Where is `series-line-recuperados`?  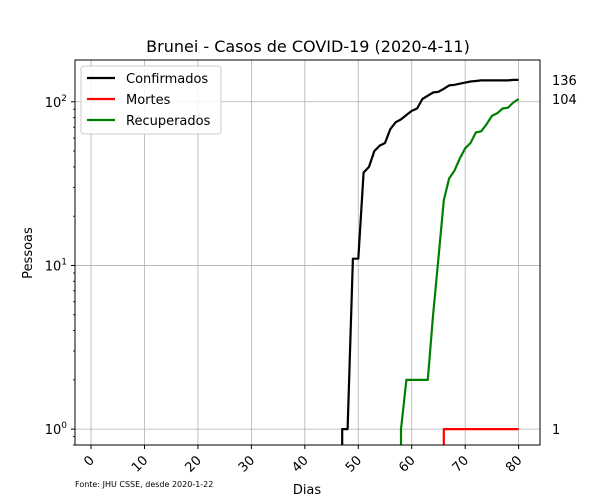
series-line-recuperados is located at coordinates (459, 271).